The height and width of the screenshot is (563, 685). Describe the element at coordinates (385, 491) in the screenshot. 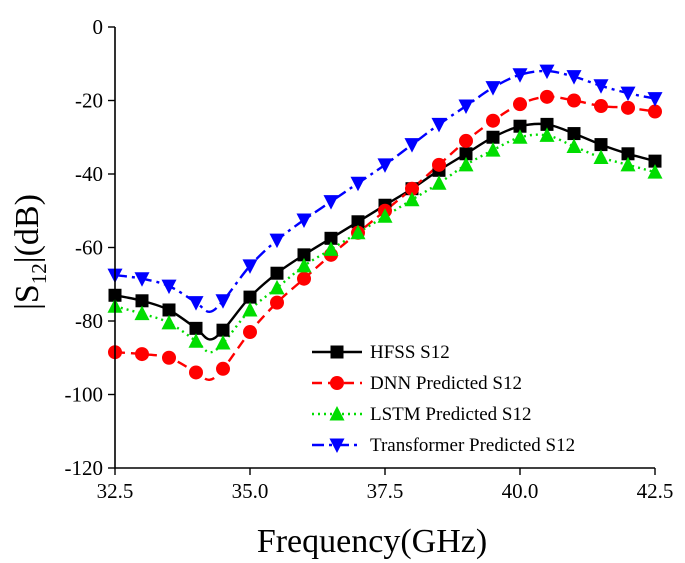

I see `x-tick-label: 37.5` at that location.